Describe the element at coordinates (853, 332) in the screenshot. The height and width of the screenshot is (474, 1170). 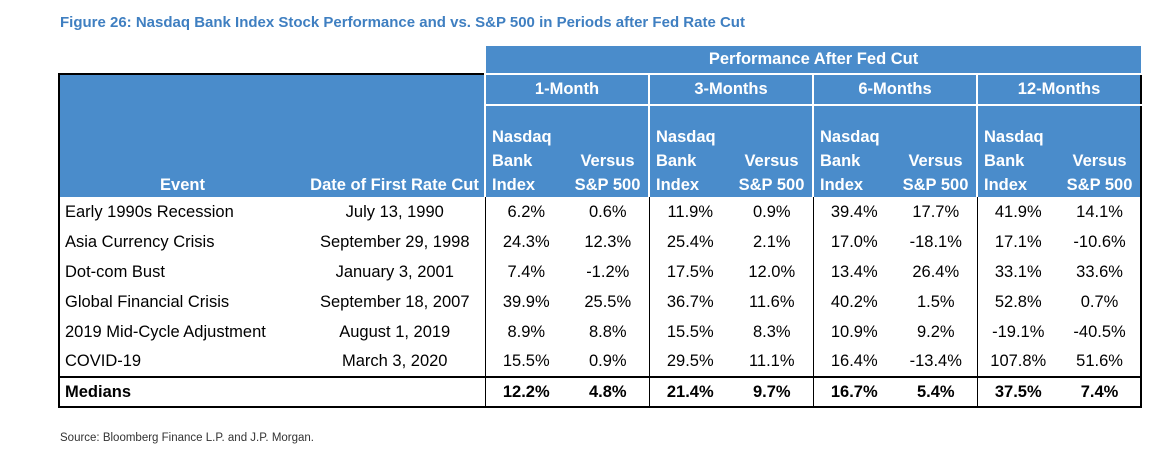
I see `index-value-cell: 10.9%` at that location.